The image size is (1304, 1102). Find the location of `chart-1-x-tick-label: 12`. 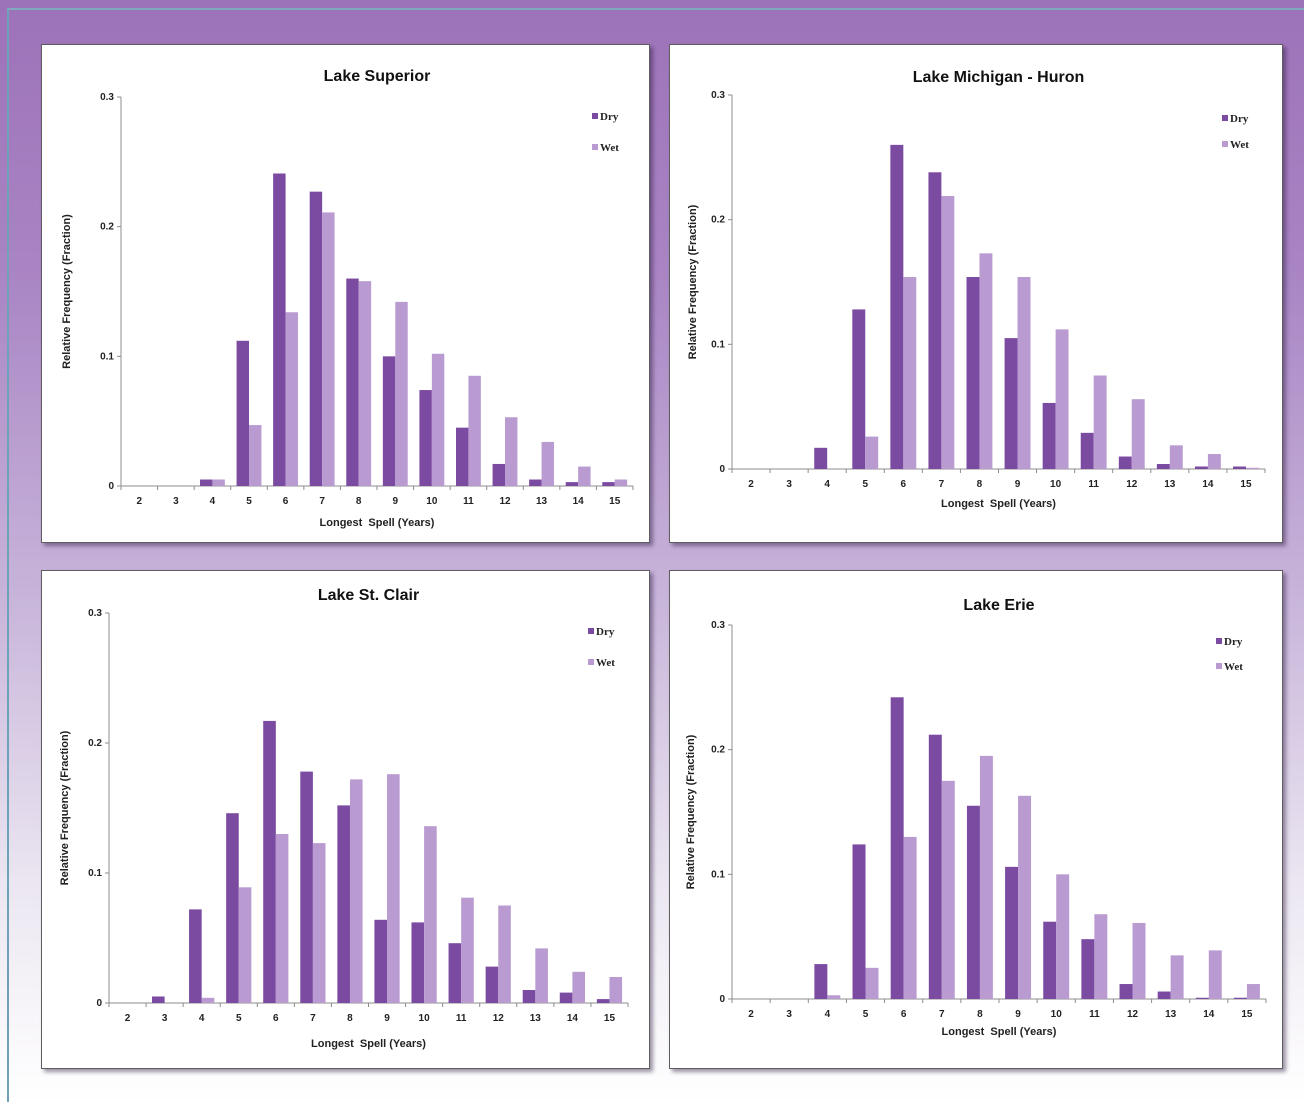

chart-1-x-tick-label: 12 is located at coordinates (1132, 484).